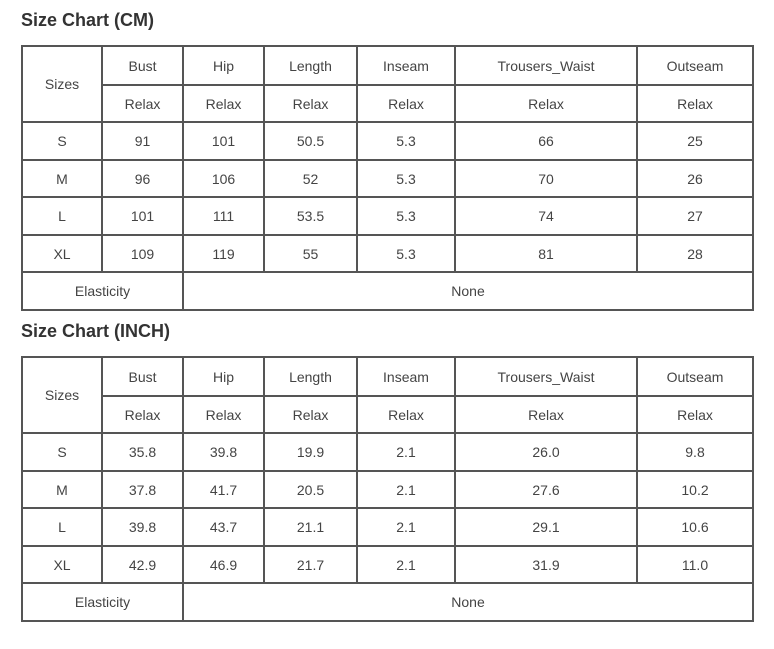 The height and width of the screenshot is (649, 774). I want to click on cell: 21.7, so click(310, 564).